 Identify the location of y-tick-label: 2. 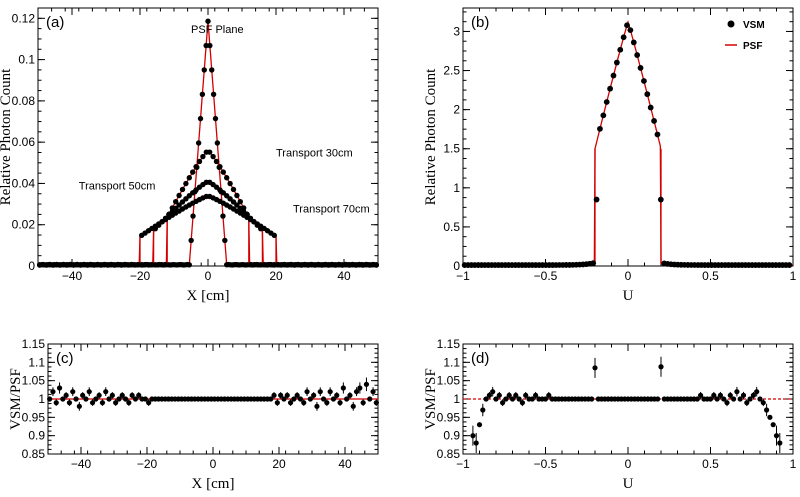
(456, 110).